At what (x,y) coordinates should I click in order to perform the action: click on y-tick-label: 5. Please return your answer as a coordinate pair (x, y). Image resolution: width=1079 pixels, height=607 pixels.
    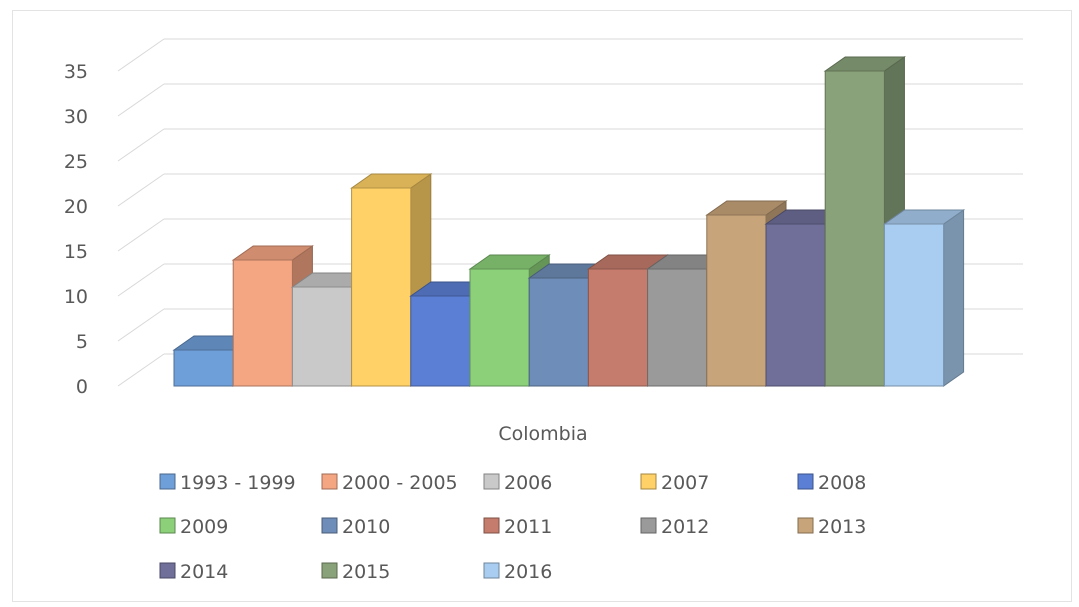
    Looking at the image, I should click on (82, 342).